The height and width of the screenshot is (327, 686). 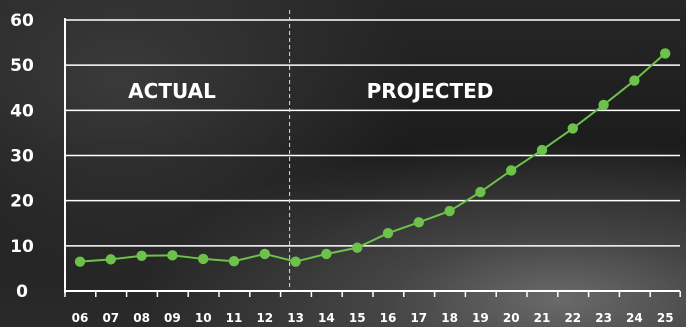 I want to click on region-label-projected: PROJECTED, so click(x=430, y=91).